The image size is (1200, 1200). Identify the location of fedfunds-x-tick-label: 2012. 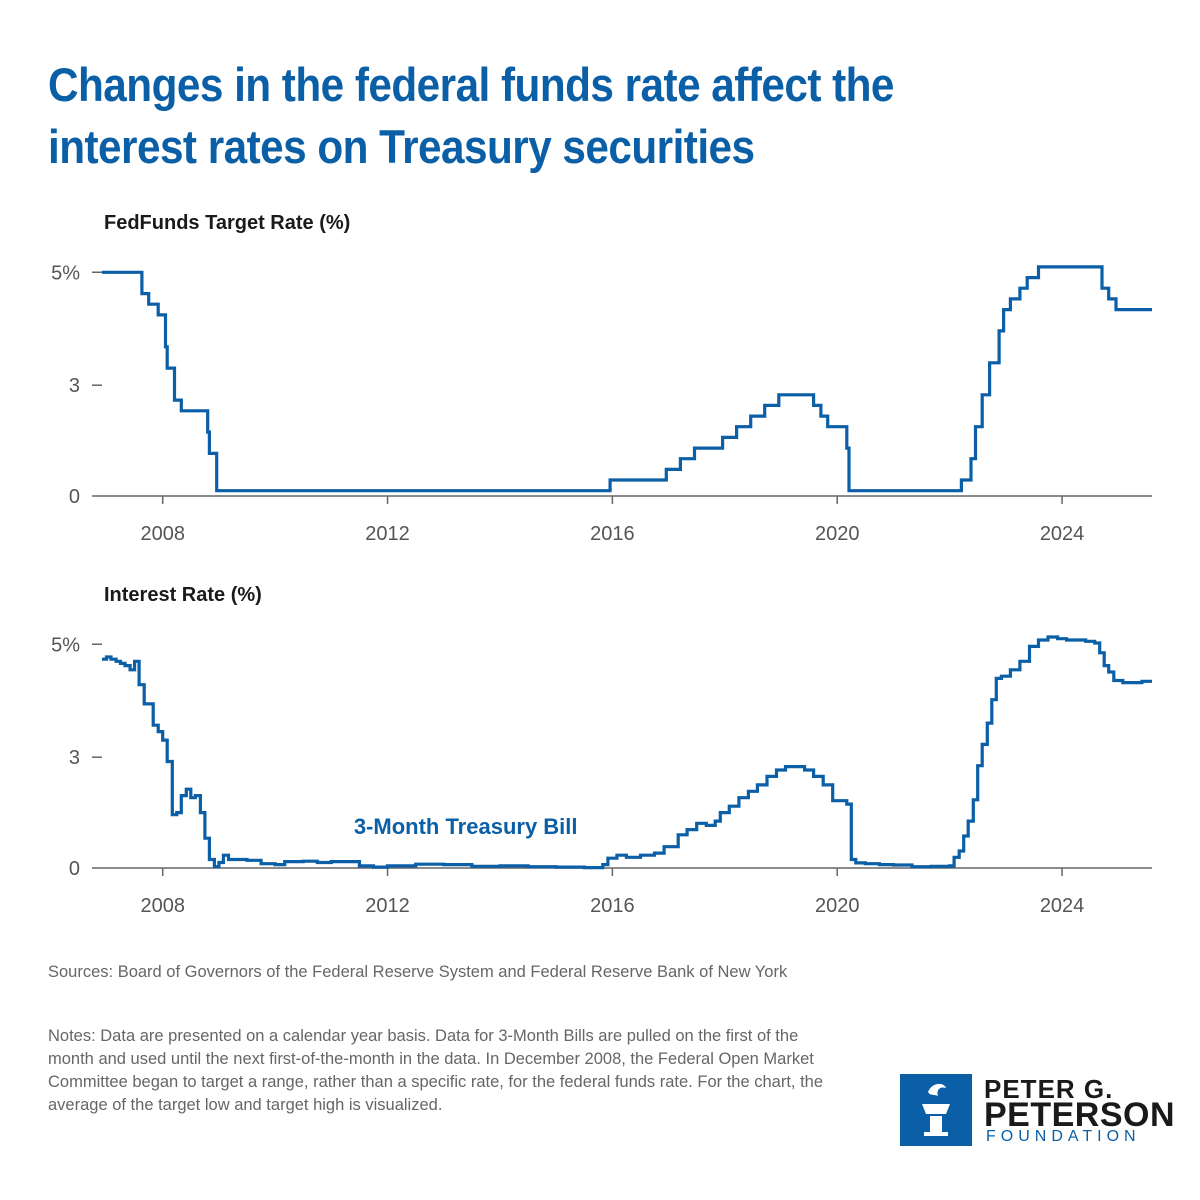
(387, 534).